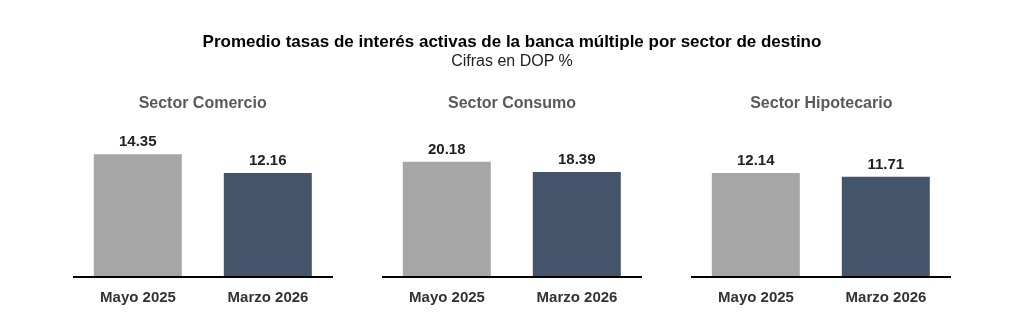 This screenshot has width=1024, height=328. Describe the element at coordinates (756, 160) in the screenshot. I see `data-label: 12.14` at that location.